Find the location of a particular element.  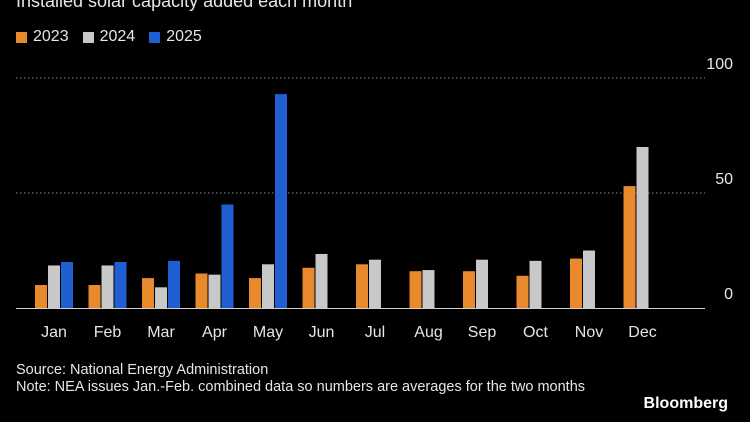

bar-2023-Jun is located at coordinates (308, 287).